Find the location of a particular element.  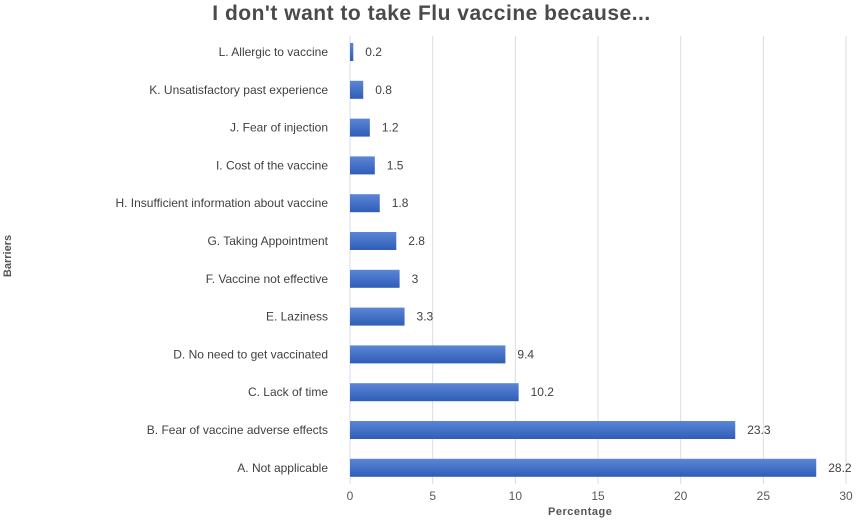

data-label: 23.3 is located at coordinates (759, 430).